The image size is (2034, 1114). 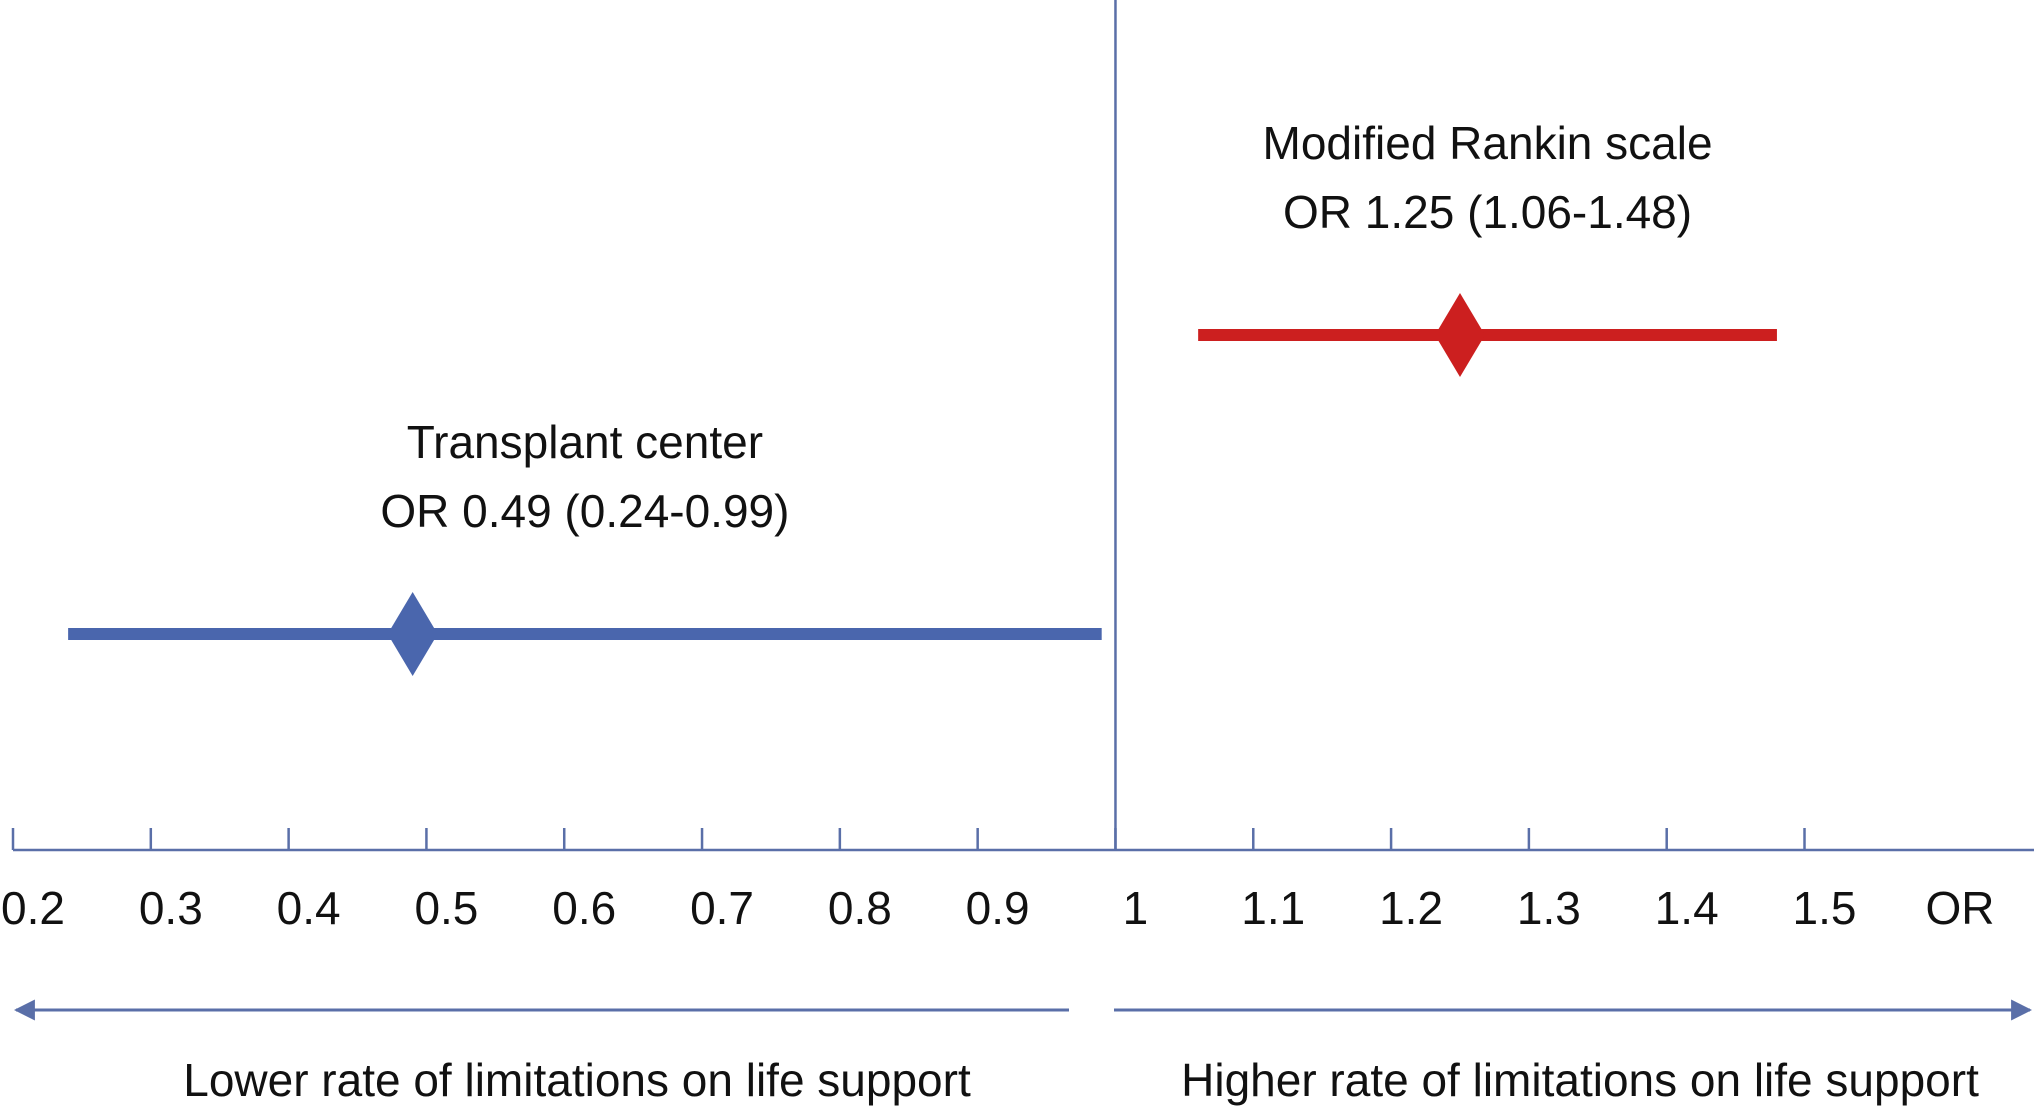 What do you see at coordinates (1273, 908) in the screenshot?
I see `x-tick-label: 1.1` at bounding box center [1273, 908].